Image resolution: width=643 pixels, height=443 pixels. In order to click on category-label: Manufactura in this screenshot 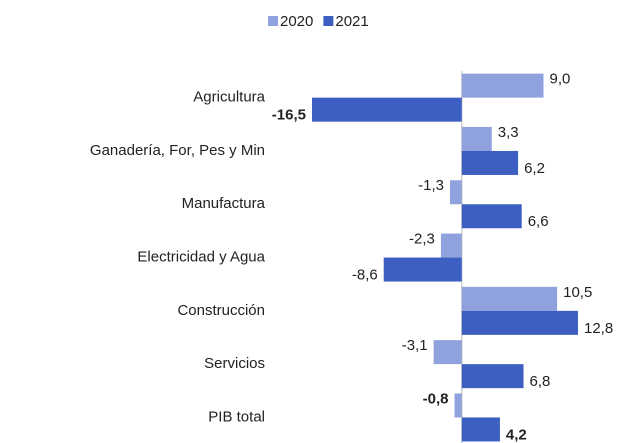, I will do `click(224, 203)`.